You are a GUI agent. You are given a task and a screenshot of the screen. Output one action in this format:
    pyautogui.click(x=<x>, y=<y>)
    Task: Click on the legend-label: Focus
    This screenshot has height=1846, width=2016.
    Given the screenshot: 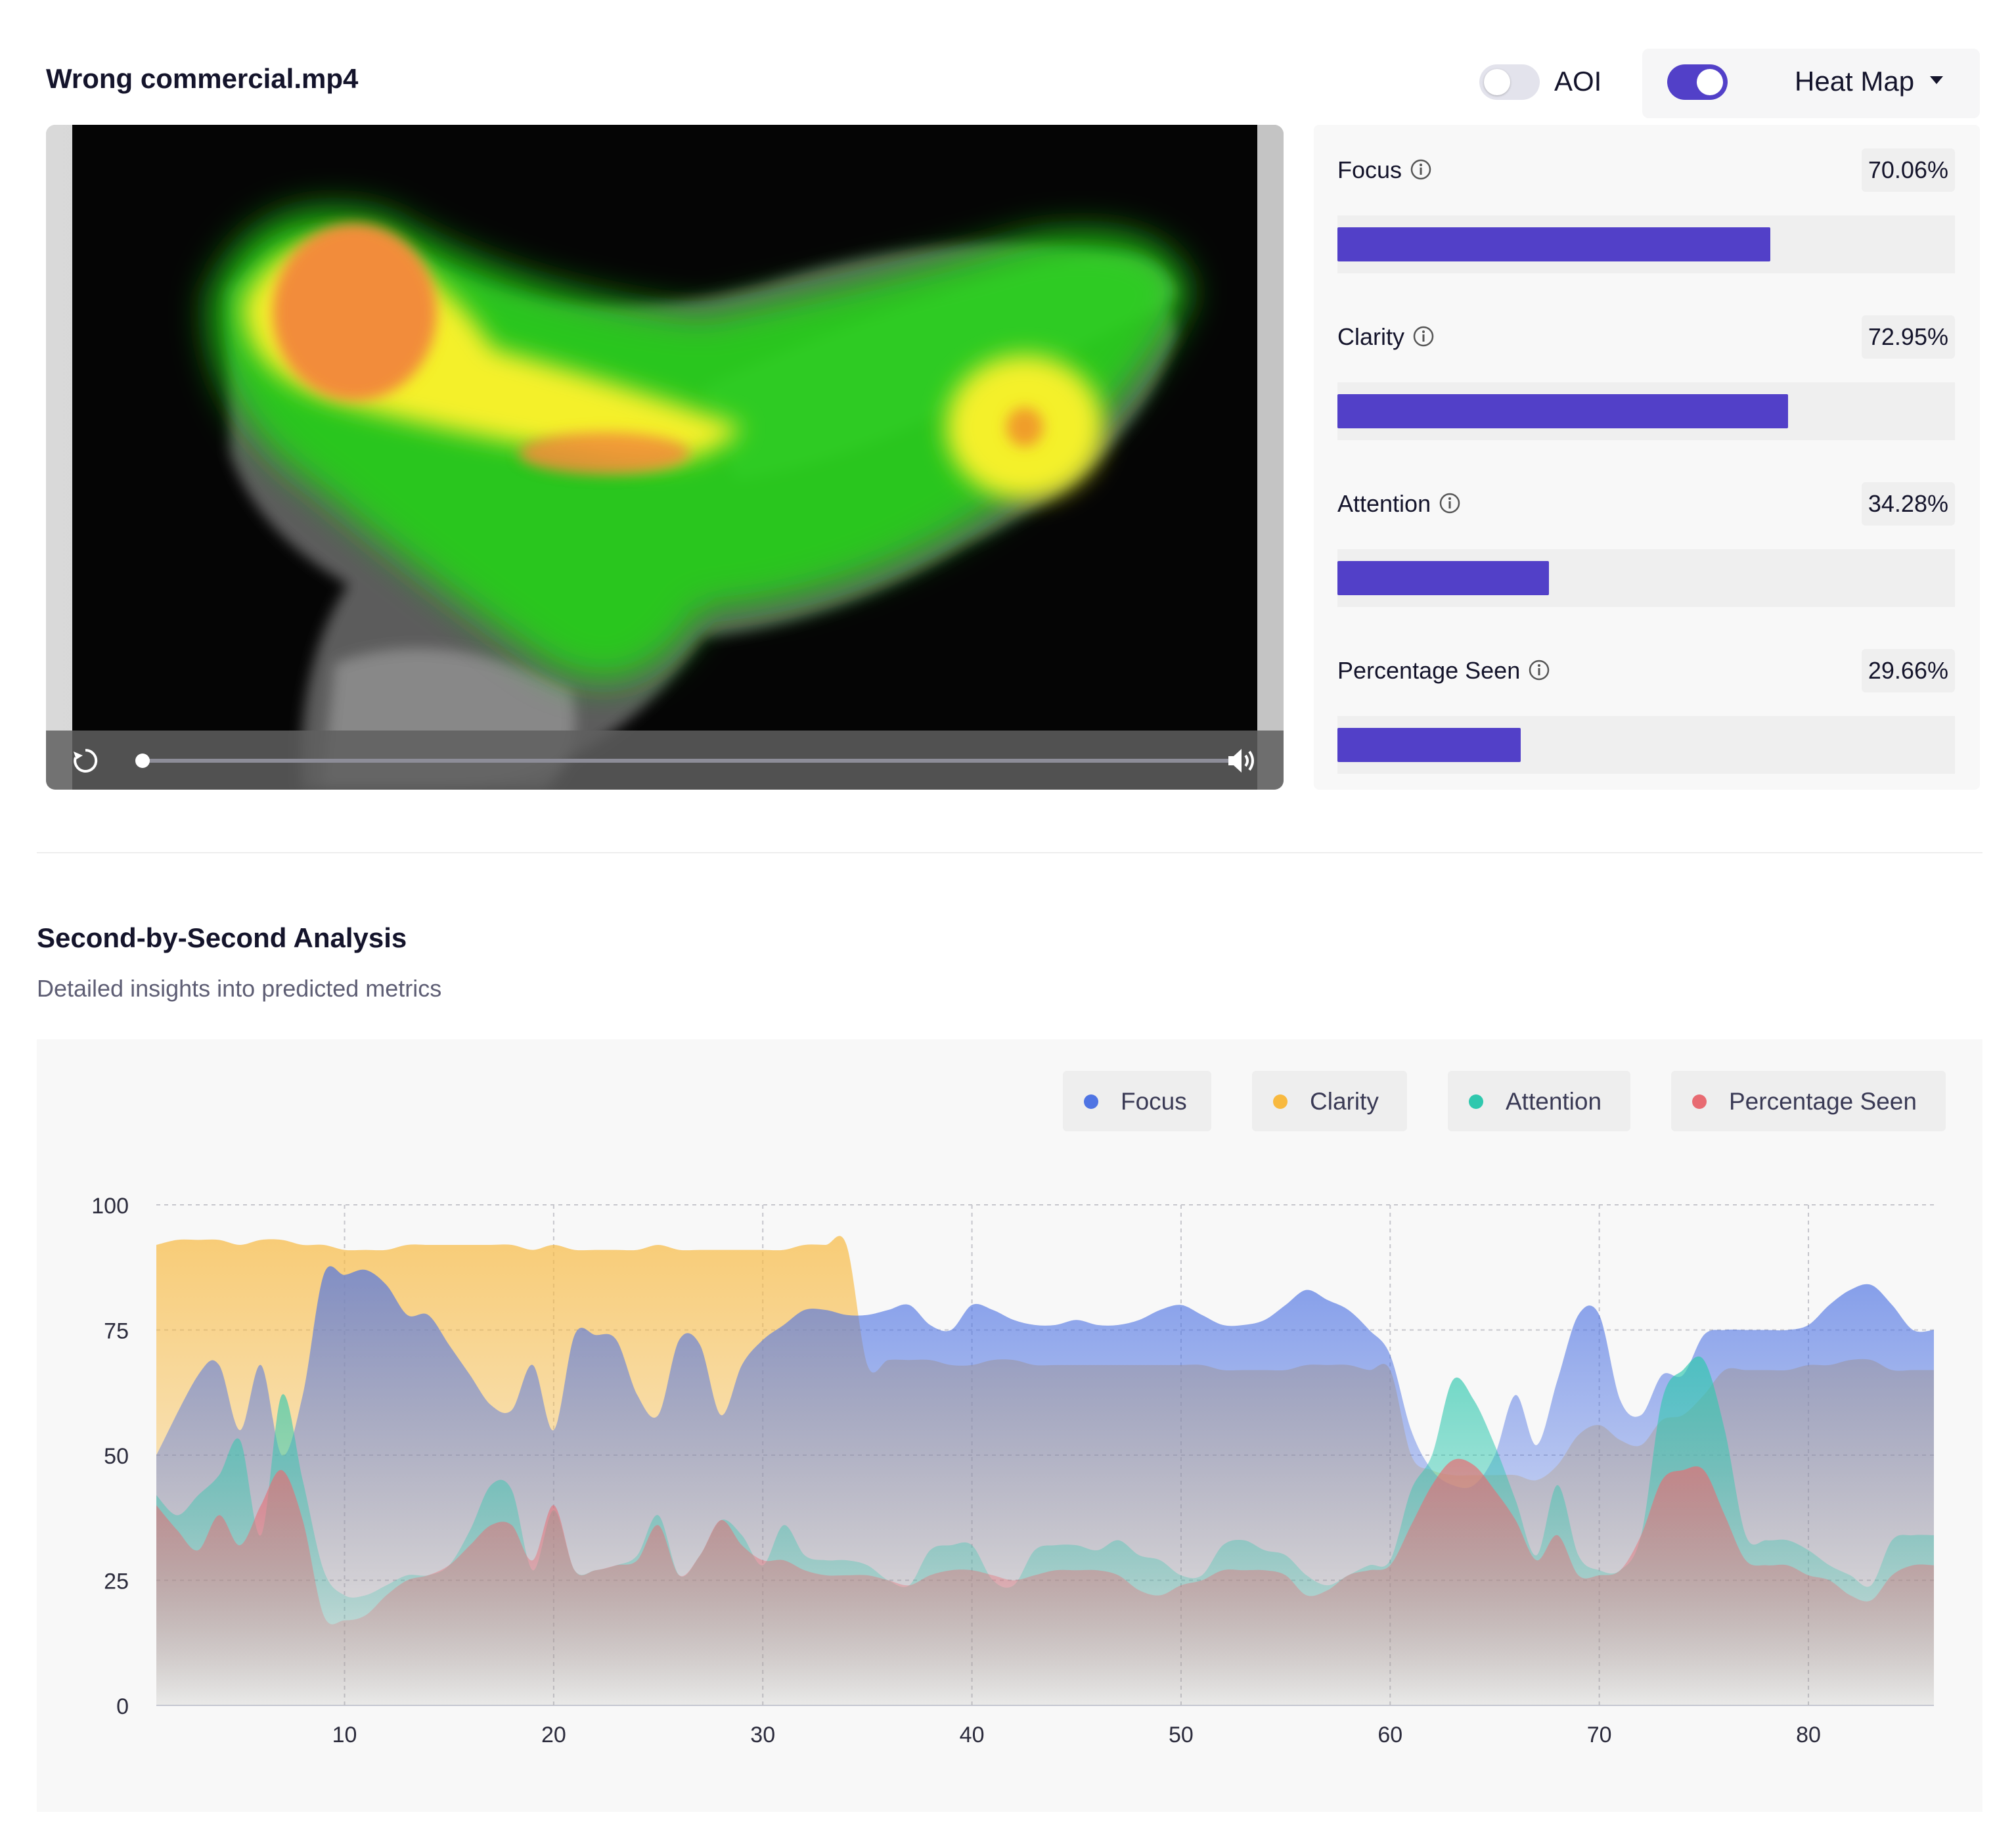 What is the action you would take?
    pyautogui.click(x=1154, y=1101)
    